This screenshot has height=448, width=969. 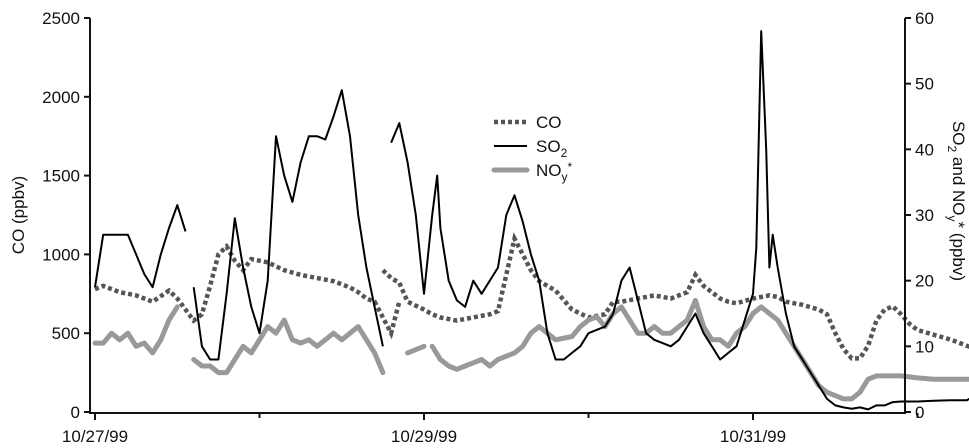 I want to click on right-axis-title-part: SO, so click(x=958, y=133).